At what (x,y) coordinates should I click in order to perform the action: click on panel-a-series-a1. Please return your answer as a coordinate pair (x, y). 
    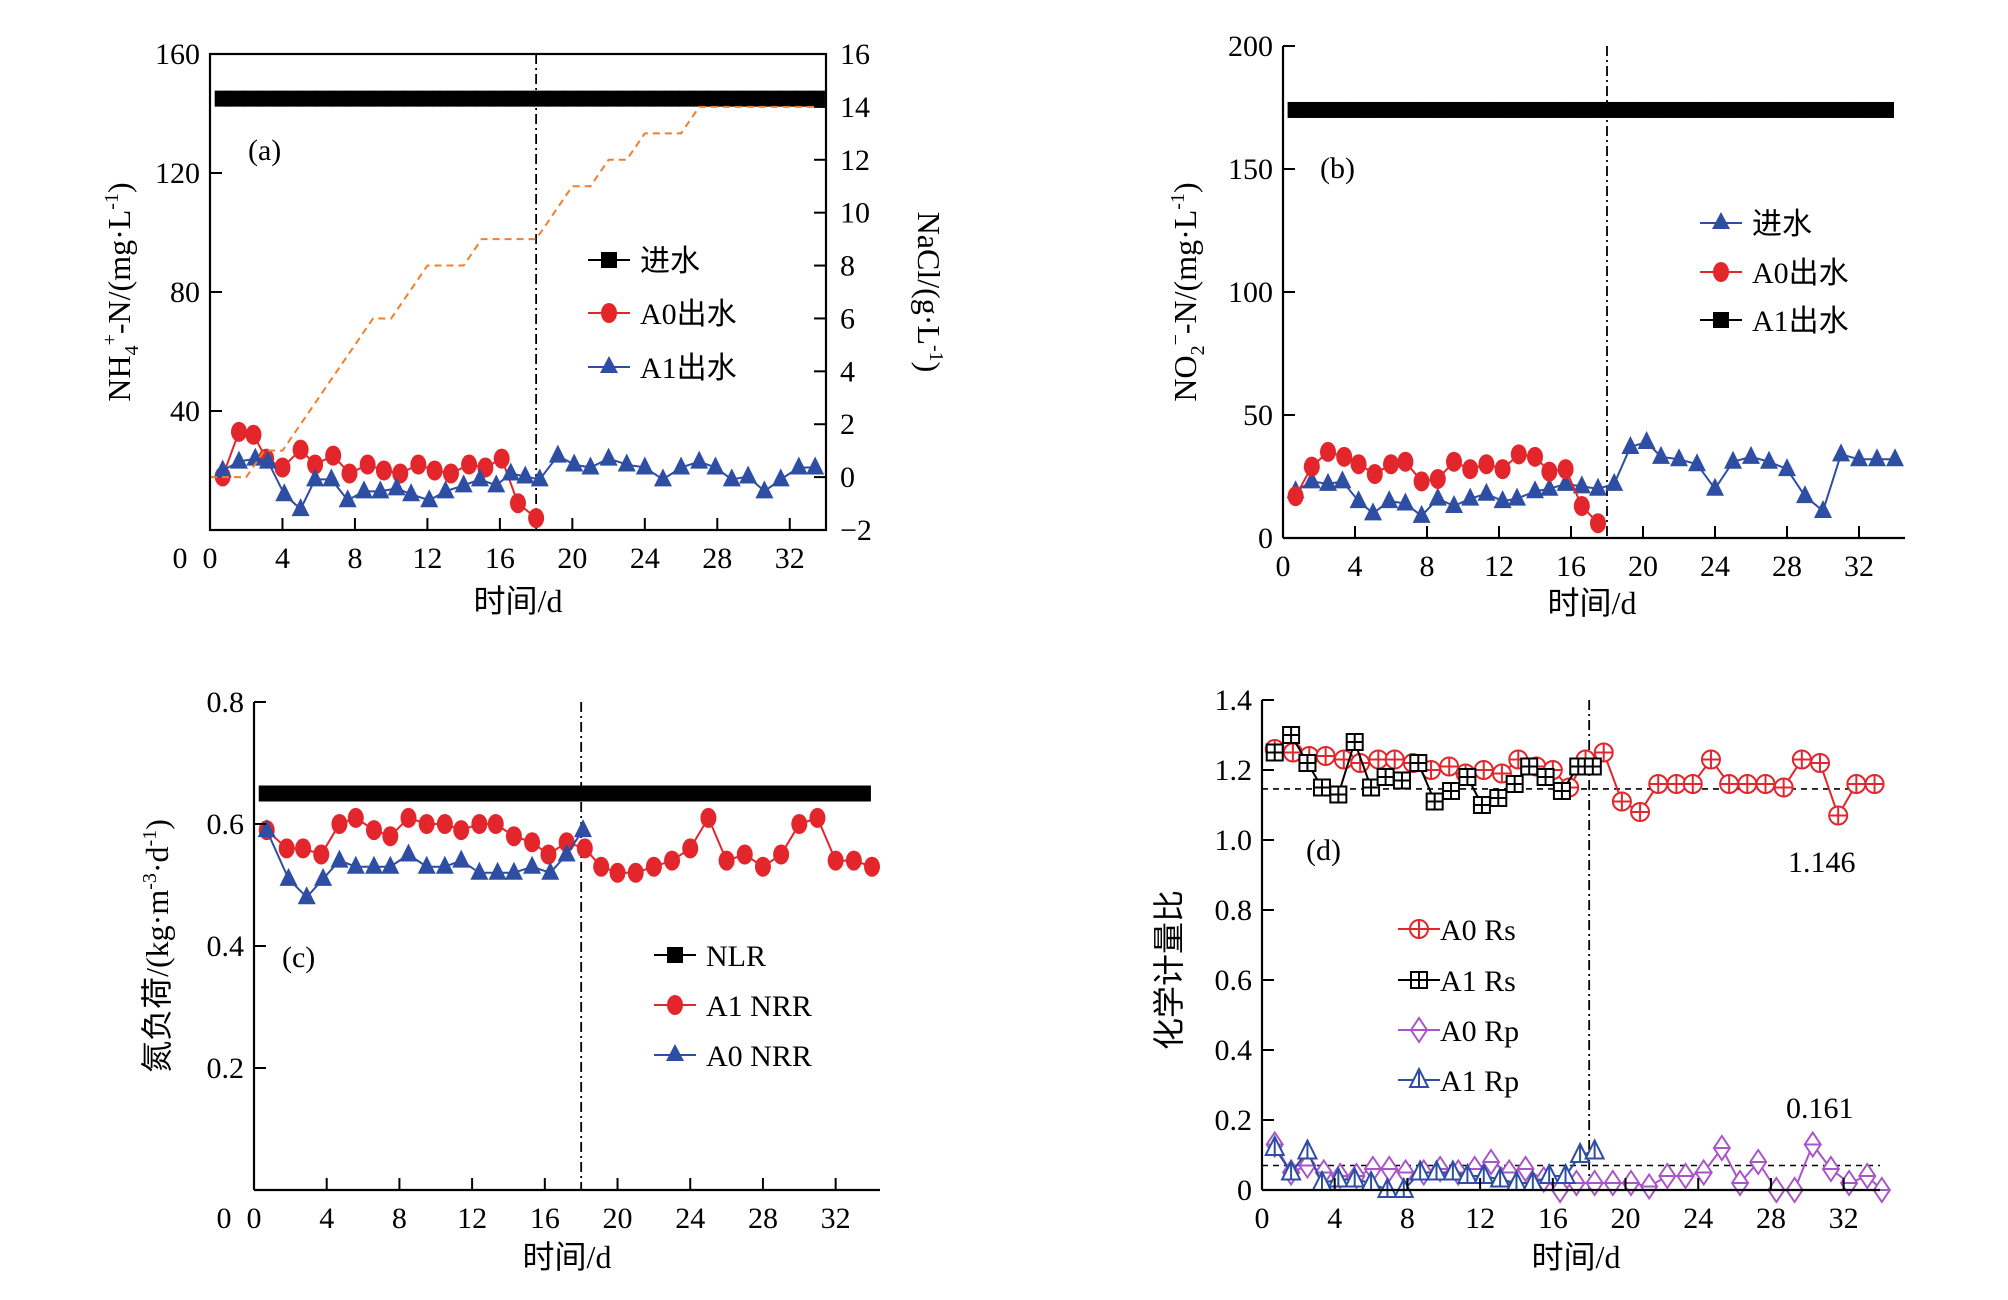
    Looking at the image, I should click on (519, 480).